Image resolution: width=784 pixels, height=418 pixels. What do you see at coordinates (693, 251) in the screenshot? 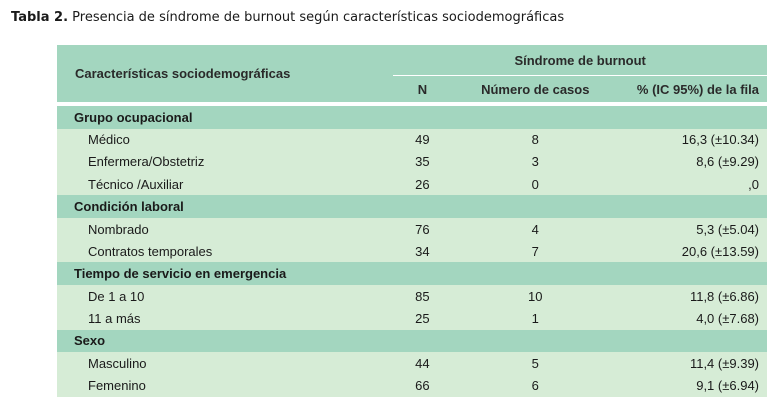
I see `row-pct: 20,6 (±13.59)` at bounding box center [693, 251].